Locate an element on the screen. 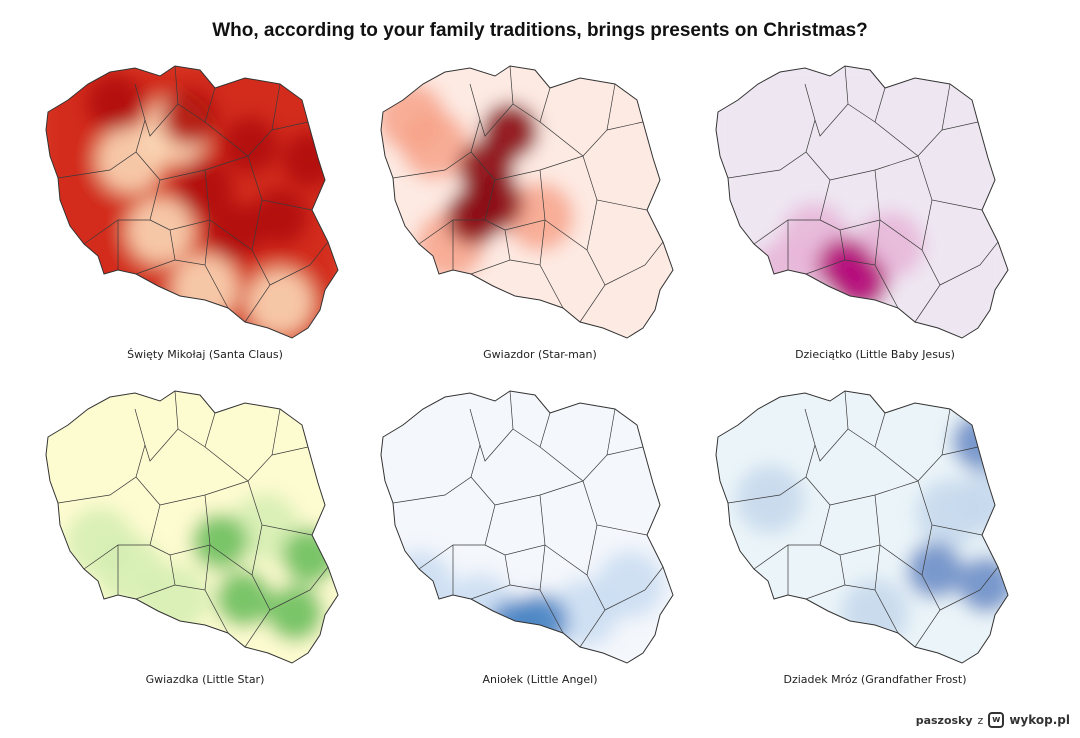 This screenshot has width=1080, height=738. map-caption: Dzieciątko (Little Baby Jesus) is located at coordinates (875, 354).